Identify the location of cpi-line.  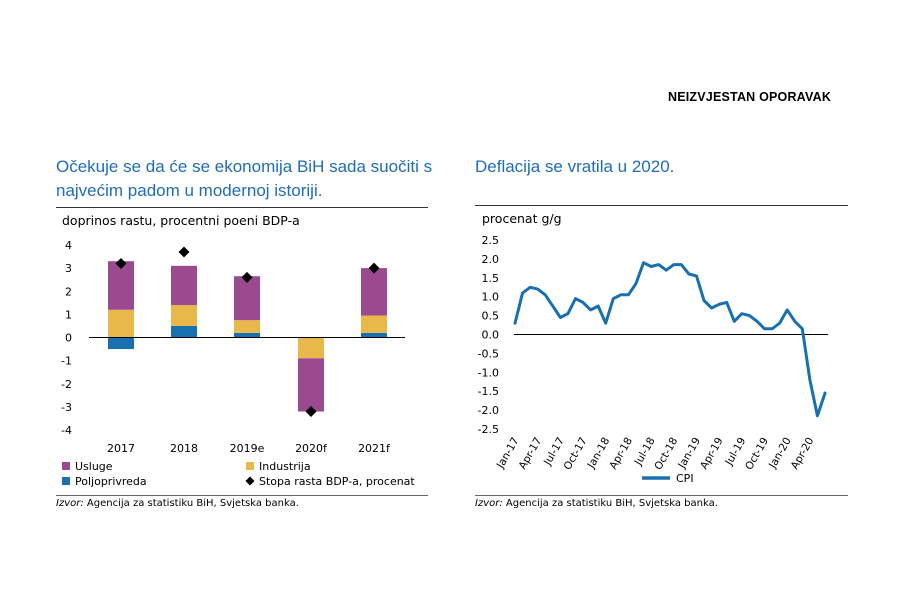
(670, 339).